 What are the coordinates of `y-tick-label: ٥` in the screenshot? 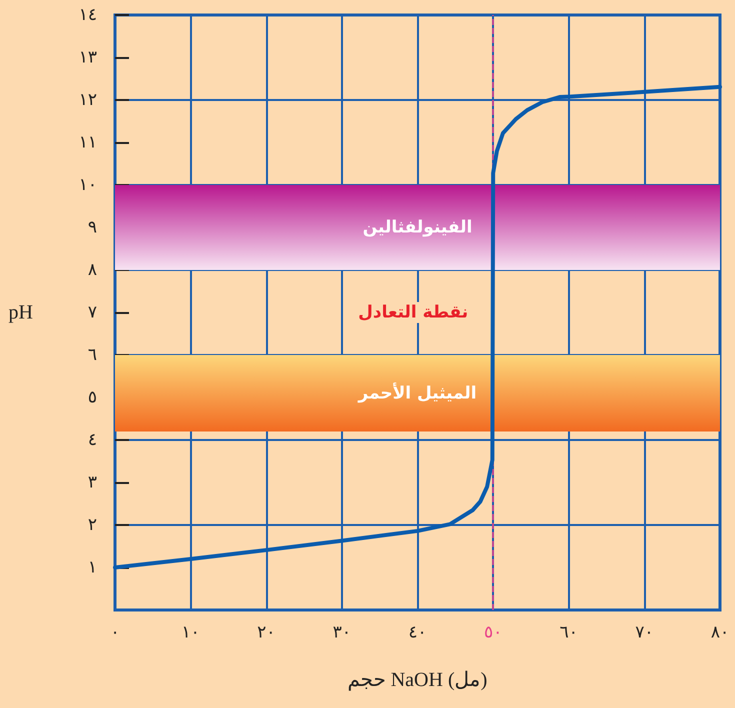 It's located at (92, 398).